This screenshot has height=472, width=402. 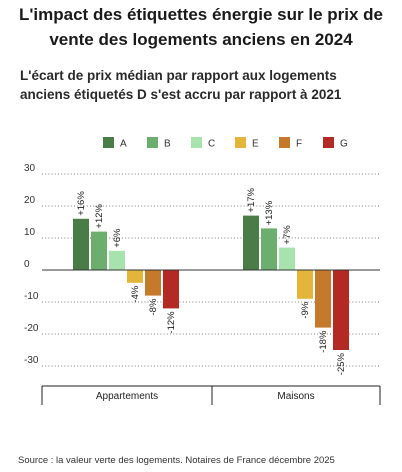 What do you see at coordinates (344, 144) in the screenshot?
I see `legend-label: G` at bounding box center [344, 144].